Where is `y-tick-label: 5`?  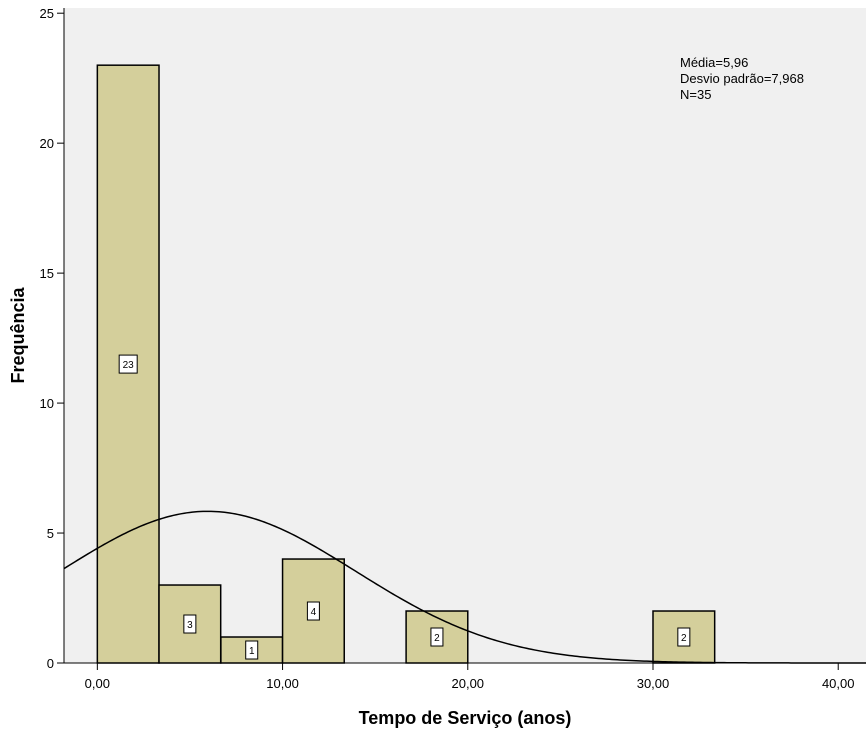
y-tick-label: 5 is located at coordinates (50, 533).